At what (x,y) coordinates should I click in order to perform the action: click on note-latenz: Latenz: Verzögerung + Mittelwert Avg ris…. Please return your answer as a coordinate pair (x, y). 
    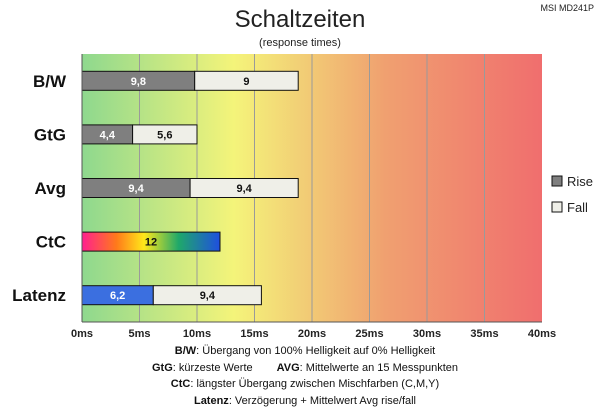
    Looking at the image, I should click on (305, 401).